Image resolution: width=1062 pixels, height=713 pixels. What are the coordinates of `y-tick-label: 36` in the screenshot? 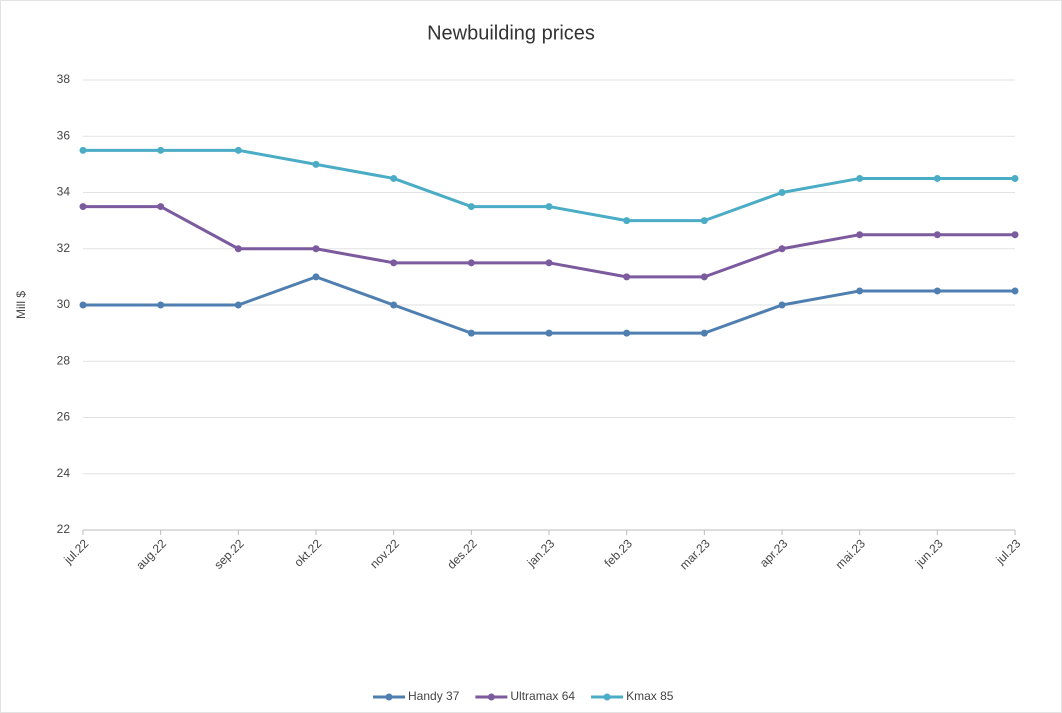 It's located at (64, 135).